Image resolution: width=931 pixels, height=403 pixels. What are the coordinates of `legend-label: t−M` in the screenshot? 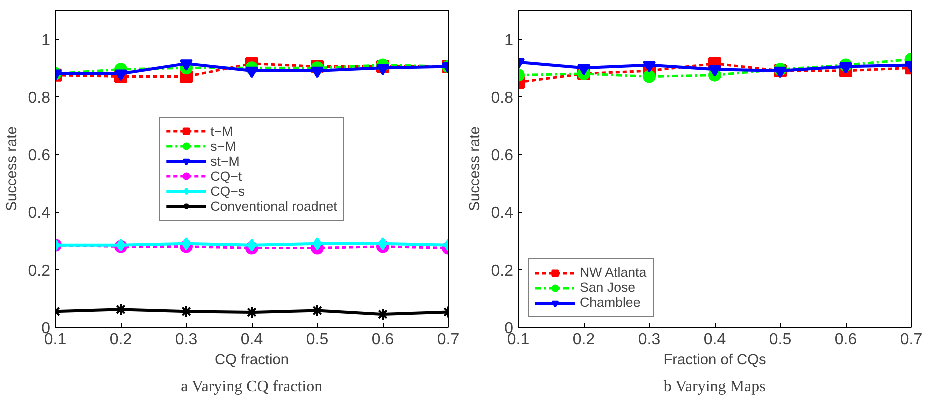 It's located at (222, 131).